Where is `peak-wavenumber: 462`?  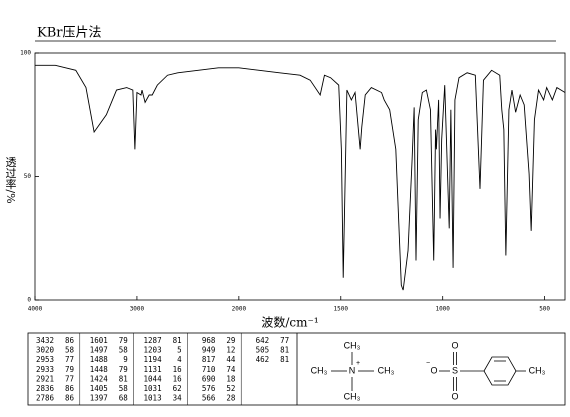
peak-wavenumber: 462 is located at coordinates (263, 359).